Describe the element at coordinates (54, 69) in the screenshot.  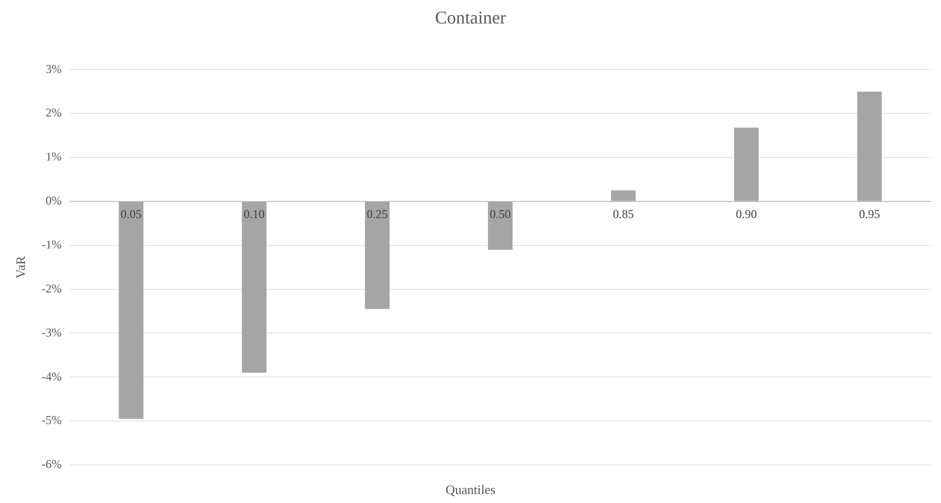
I see `y-tick-label: 3%` at that location.